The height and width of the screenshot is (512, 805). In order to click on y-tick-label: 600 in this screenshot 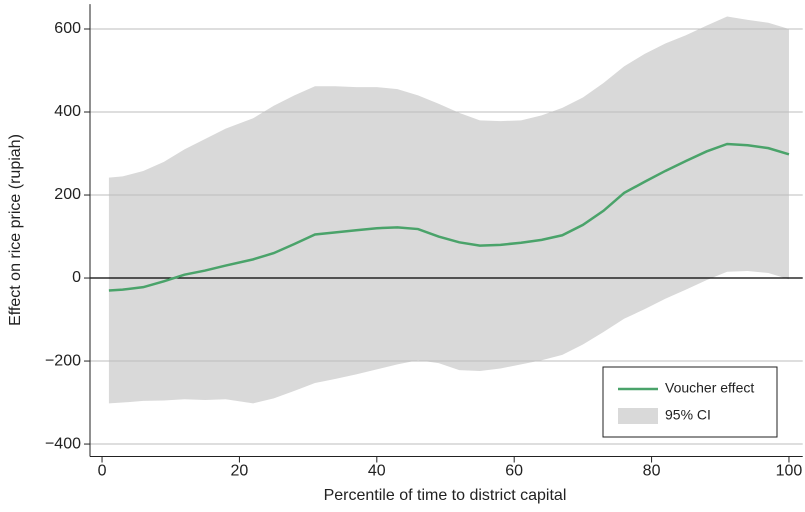, I will do `click(67, 28)`.